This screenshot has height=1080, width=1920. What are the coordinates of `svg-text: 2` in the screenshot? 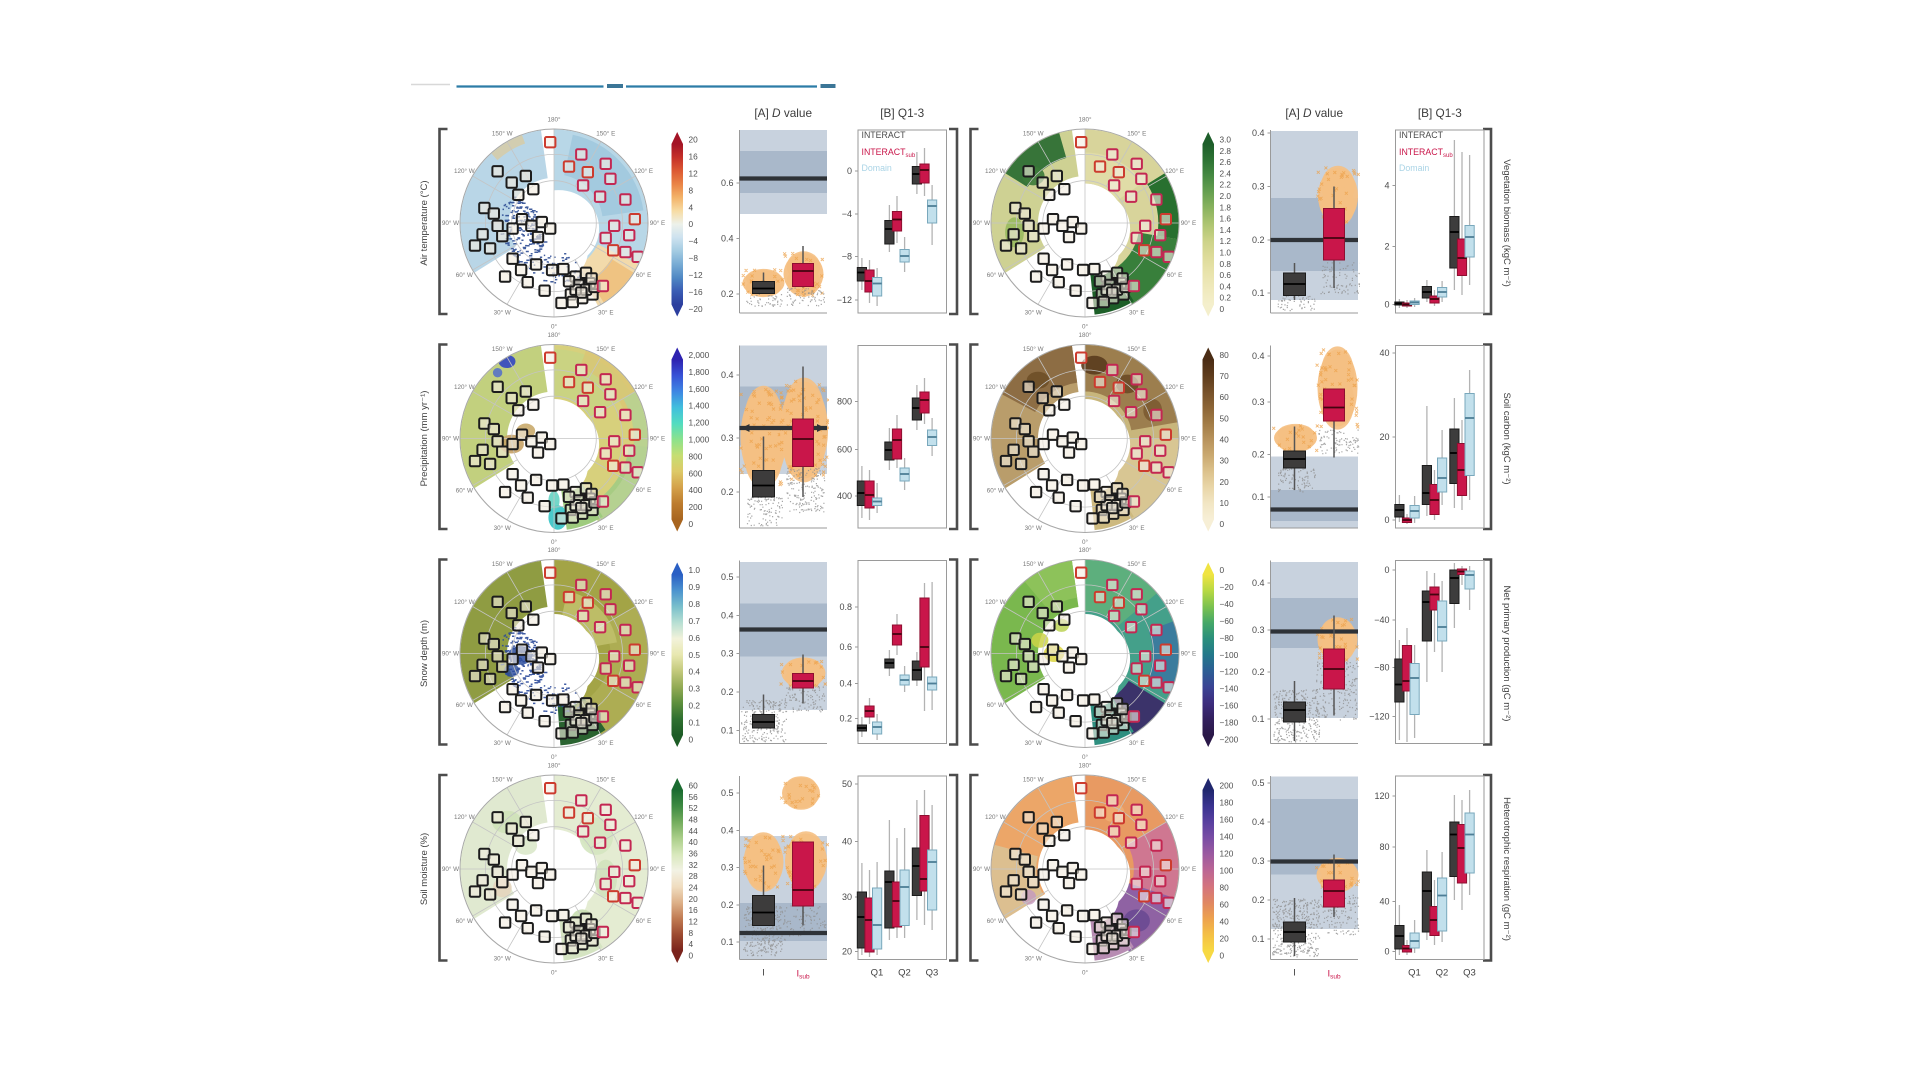 It's located at (1386, 247).